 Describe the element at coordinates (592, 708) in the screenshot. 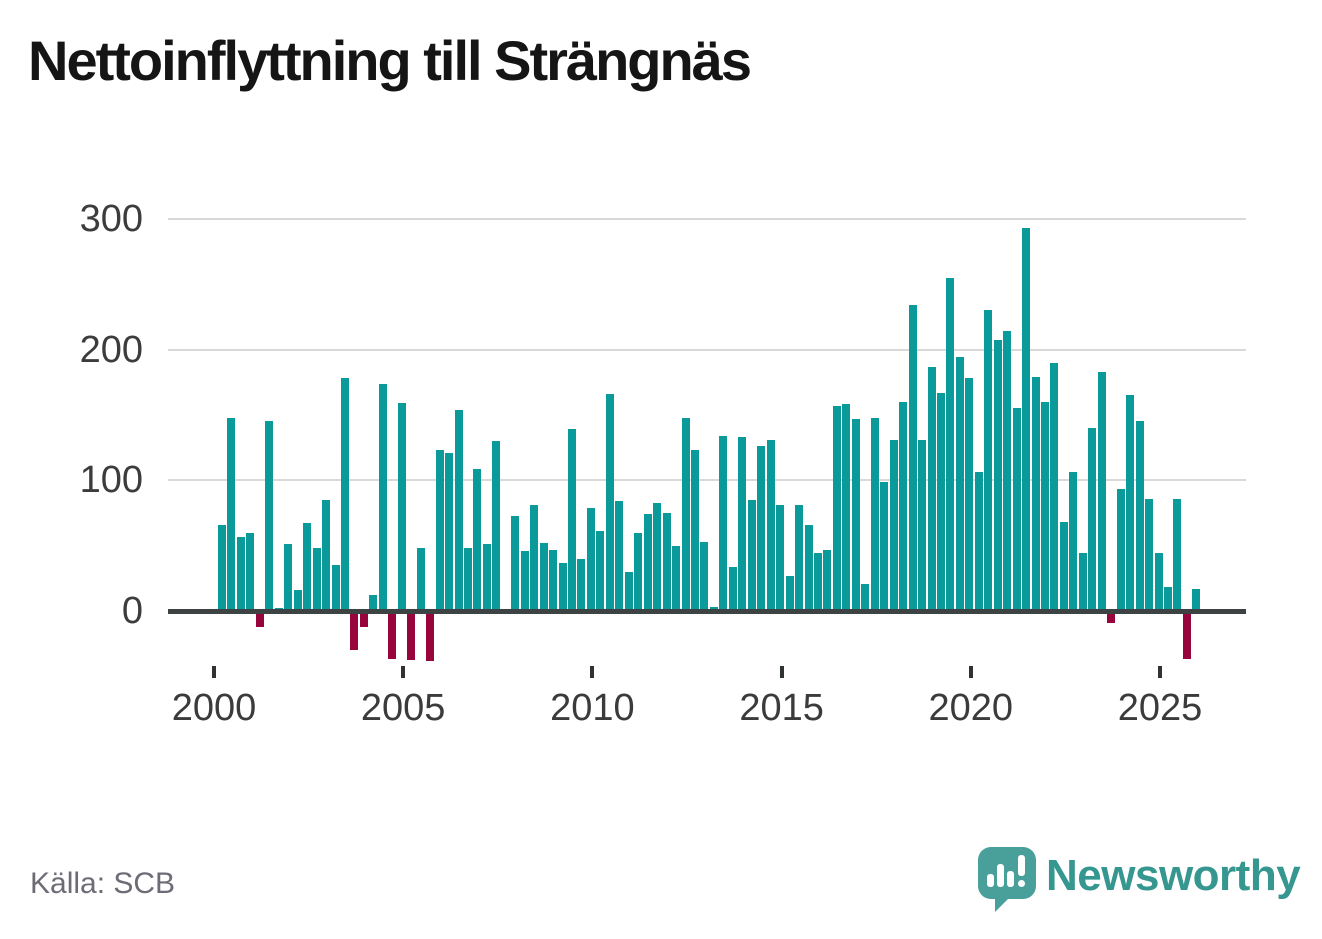

I see `x-axis-label: 2010` at that location.